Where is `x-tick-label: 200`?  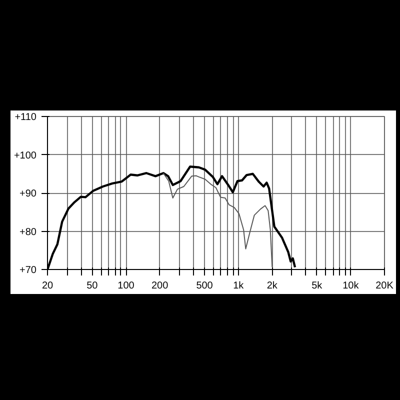
x-tick-label: 200 is located at coordinates (160, 286).